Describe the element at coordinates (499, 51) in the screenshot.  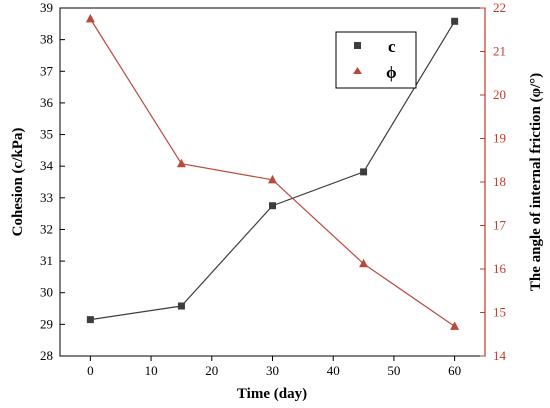
I see `right-y-tick-label: 21` at that location.